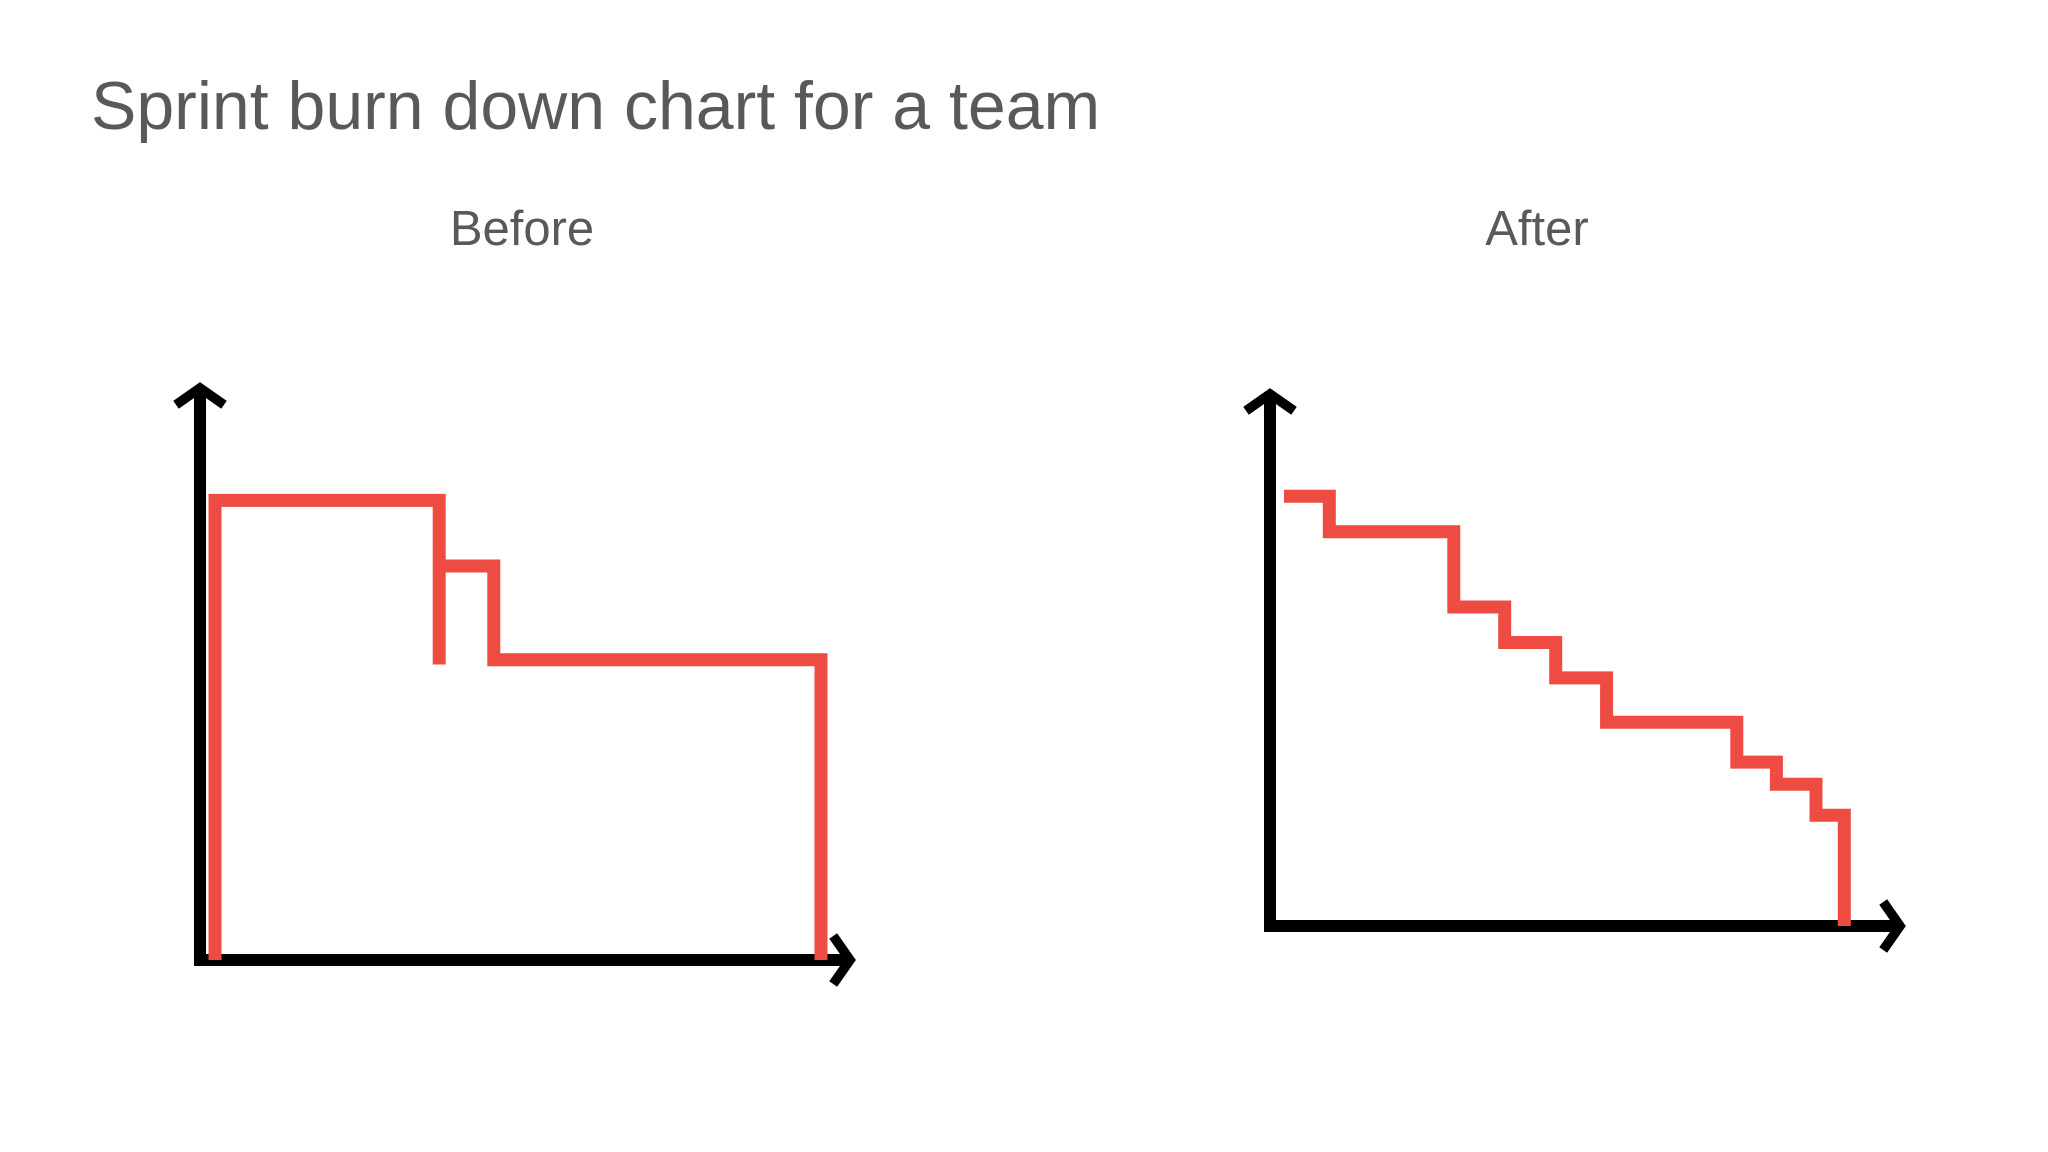  I want to click on chart-title-after: After, so click(1537, 229).